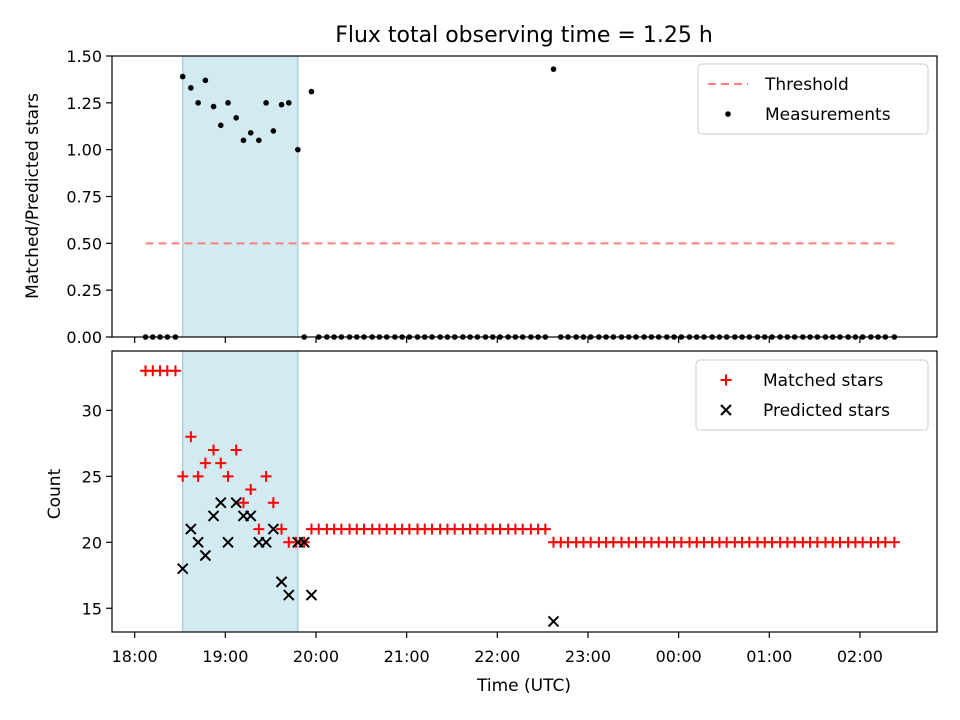 The height and width of the screenshot is (720, 960). Describe the element at coordinates (135, 656) in the screenshot. I see `x-tick-label: 18:00` at that location.